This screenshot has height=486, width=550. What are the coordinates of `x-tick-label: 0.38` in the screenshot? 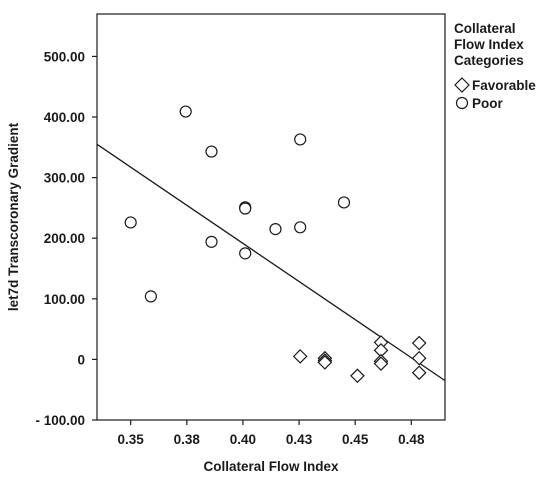 It's located at (187, 439).